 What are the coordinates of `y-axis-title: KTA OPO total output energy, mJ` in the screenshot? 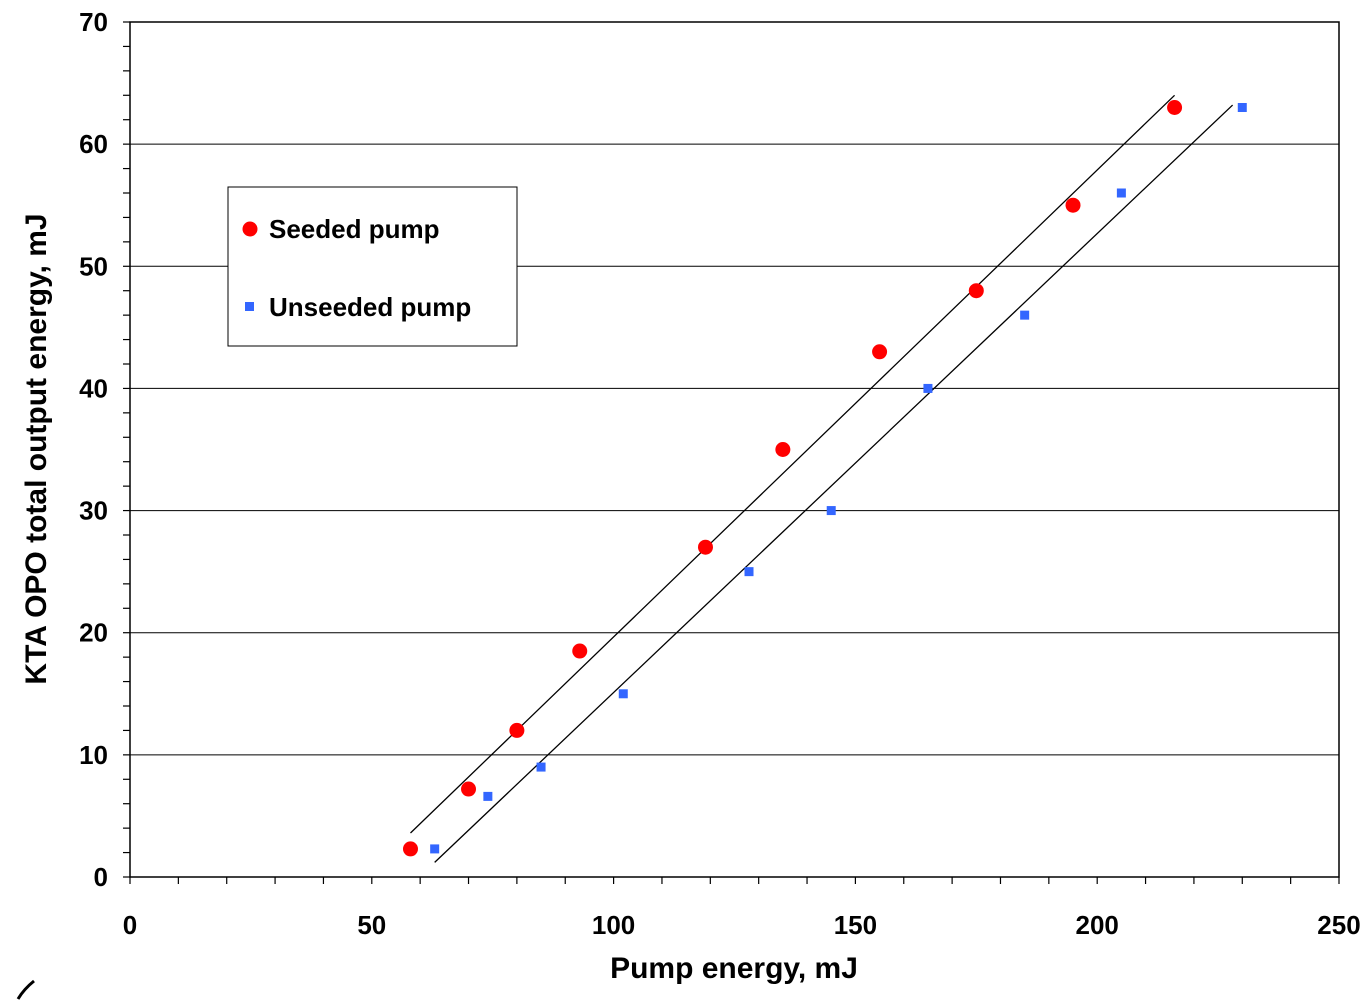 It's located at (36, 448).